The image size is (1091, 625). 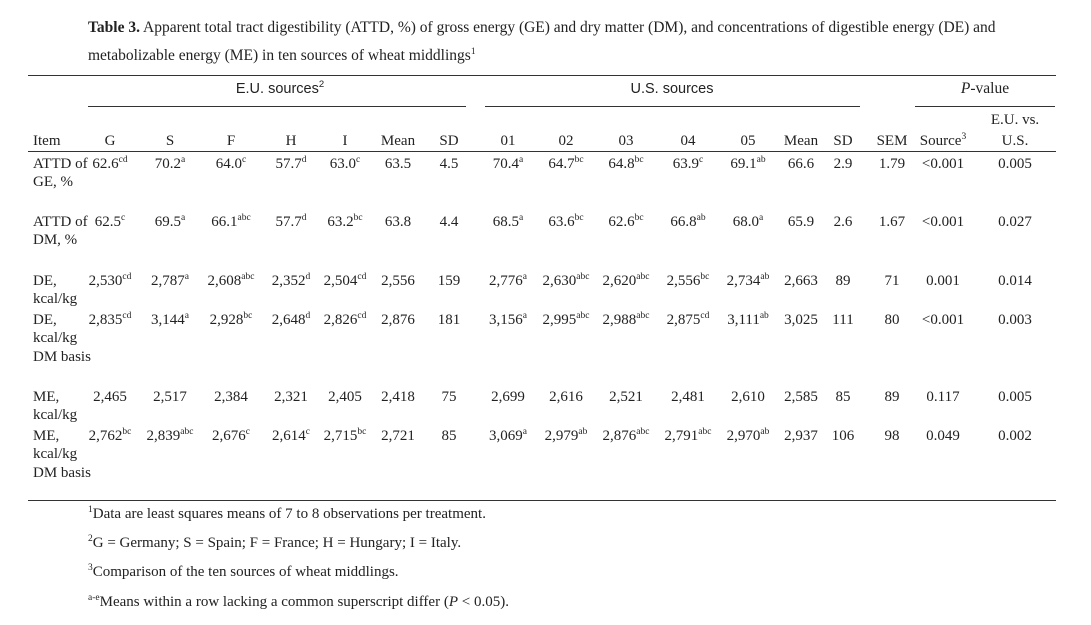 What do you see at coordinates (231, 141) in the screenshot?
I see `eu-col-header: F` at bounding box center [231, 141].